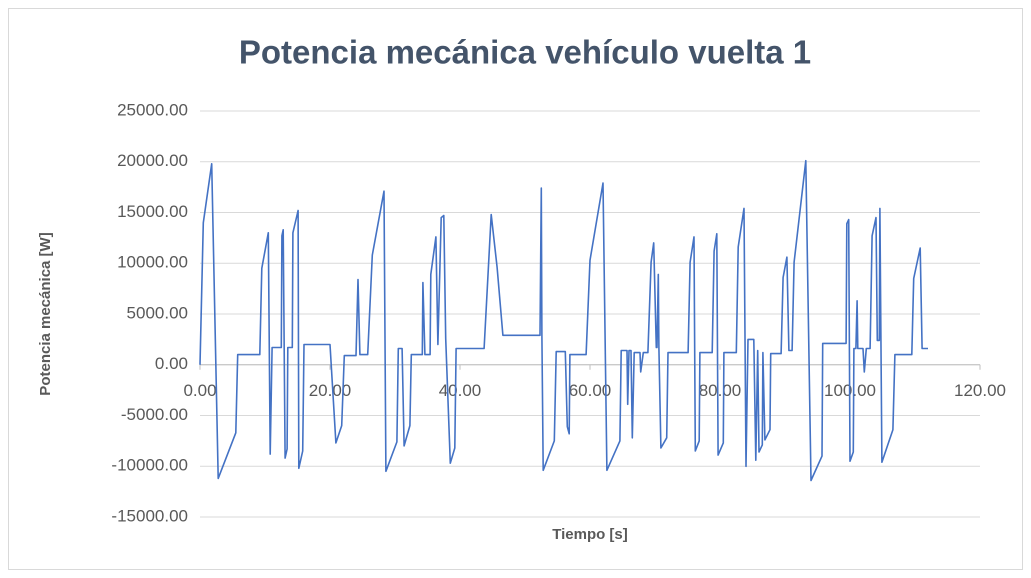 The image size is (1031, 578). I want to click on y-tick-label: 10000.00, so click(152, 262).